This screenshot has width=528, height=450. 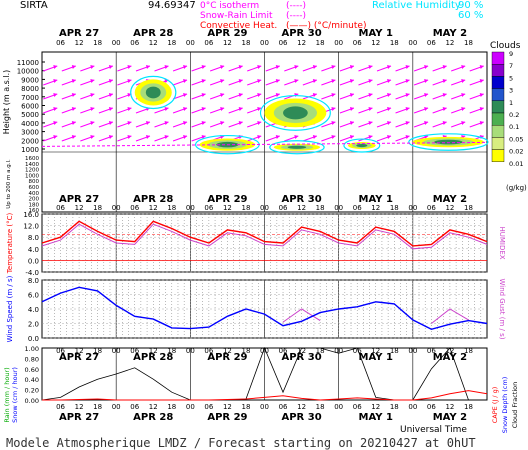 I want to click on cloud-legend-tick: 0.2, so click(x=514, y=115).